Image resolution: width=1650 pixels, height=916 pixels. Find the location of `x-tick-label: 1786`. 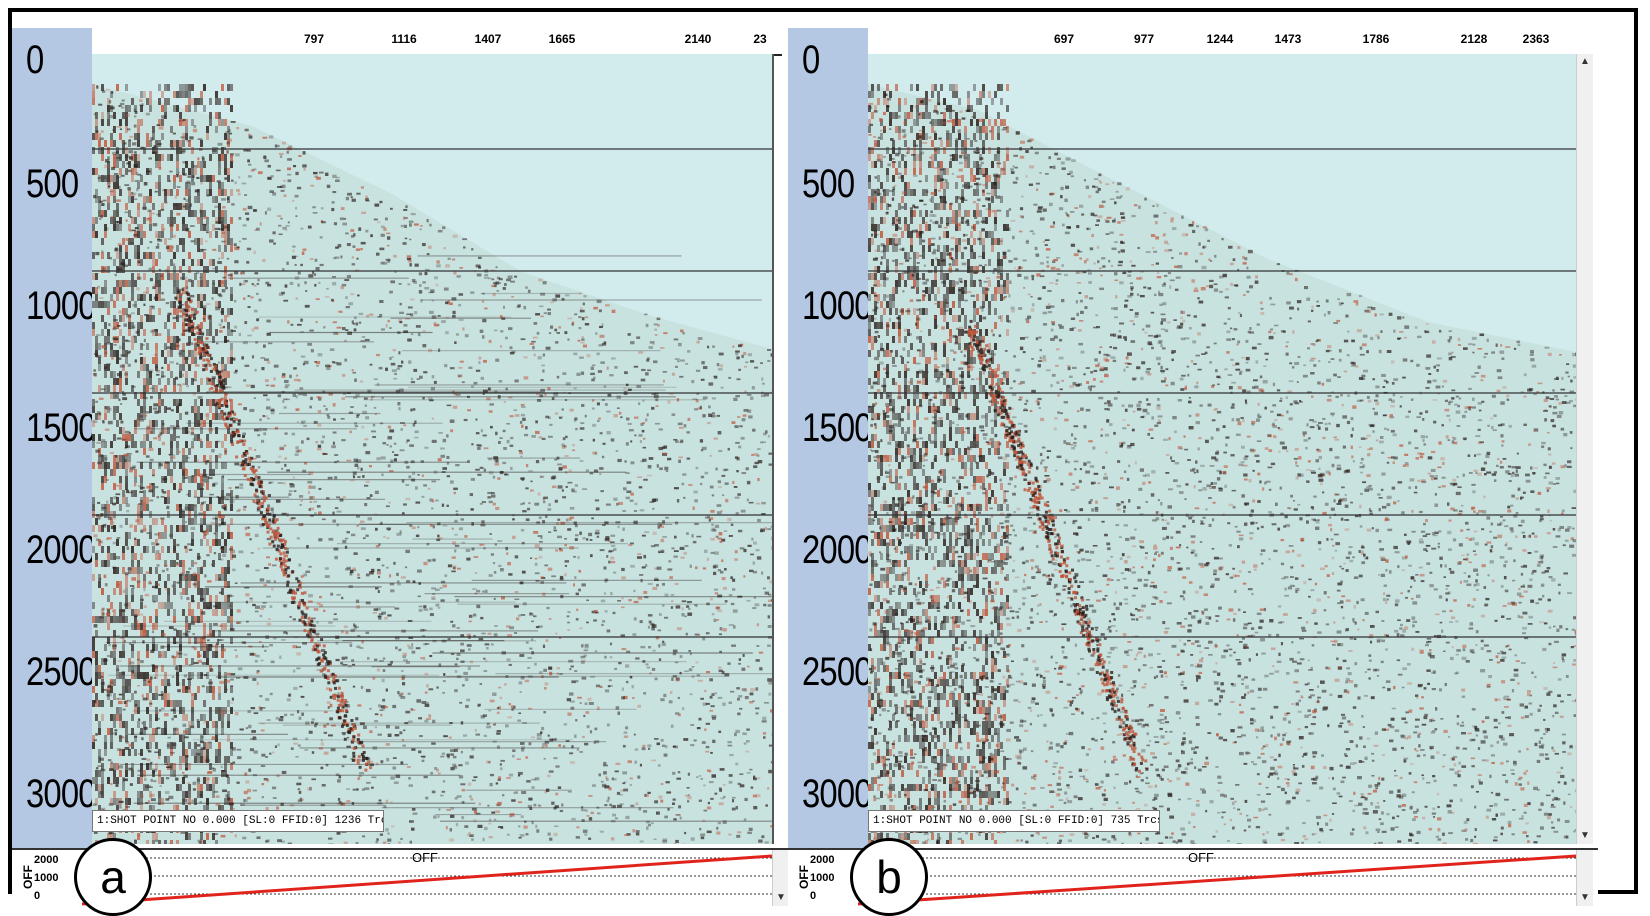

x-tick-label: 1786 is located at coordinates (1376, 39).